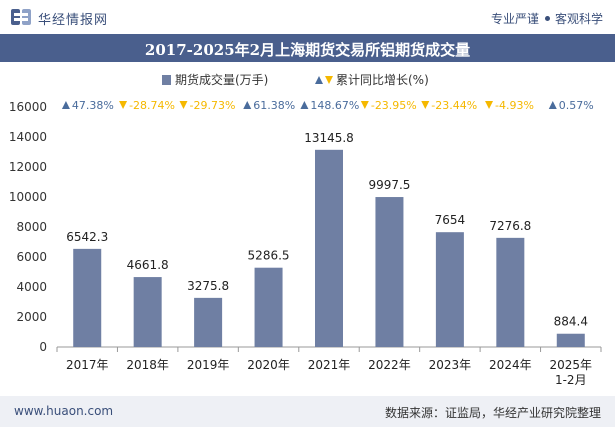  I want to click on slogan-right: 客观科学, so click(578, 19).